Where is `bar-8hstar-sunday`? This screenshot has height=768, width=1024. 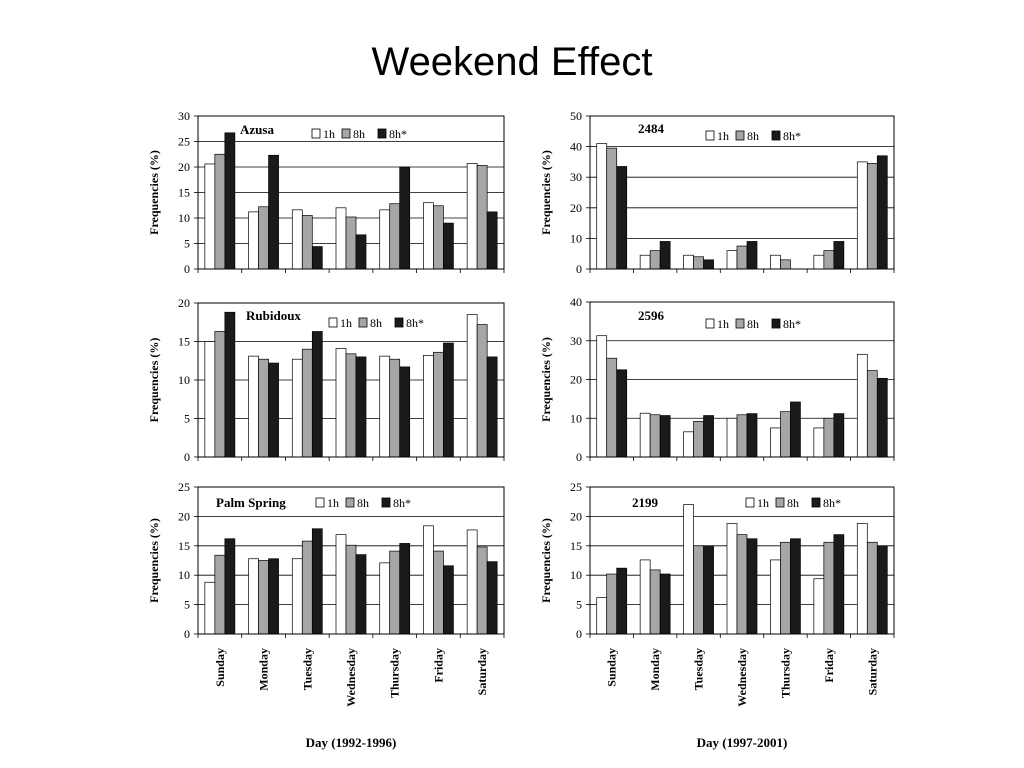 bar-8hstar-sunday is located at coordinates (230, 384).